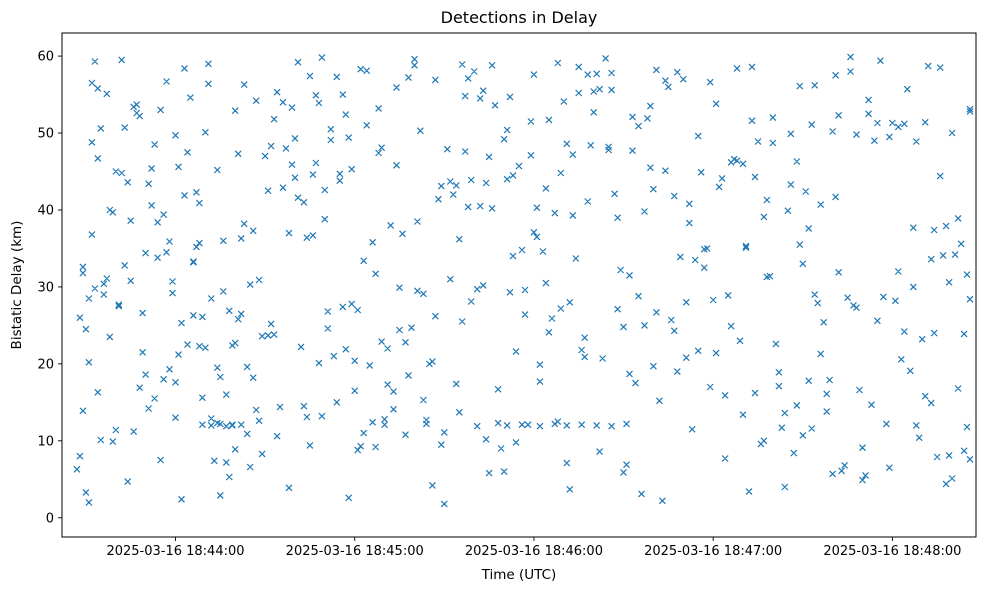 Image resolution: width=989 pixels, height=590 pixels. I want to click on y-tick-label: 10, so click(45, 441).